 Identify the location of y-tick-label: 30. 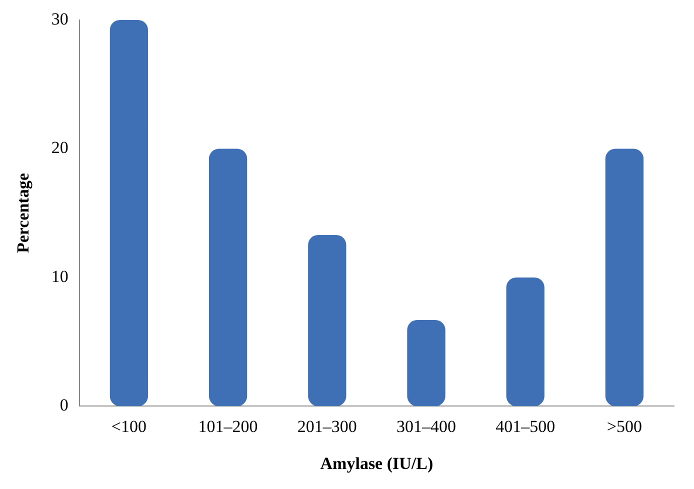
(59, 18).